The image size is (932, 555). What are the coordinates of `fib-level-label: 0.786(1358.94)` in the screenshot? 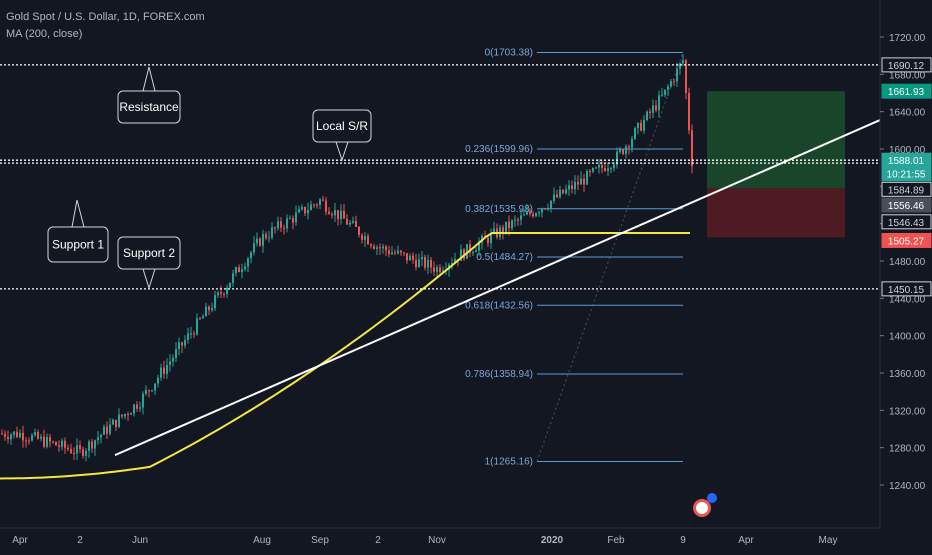 It's located at (499, 374).